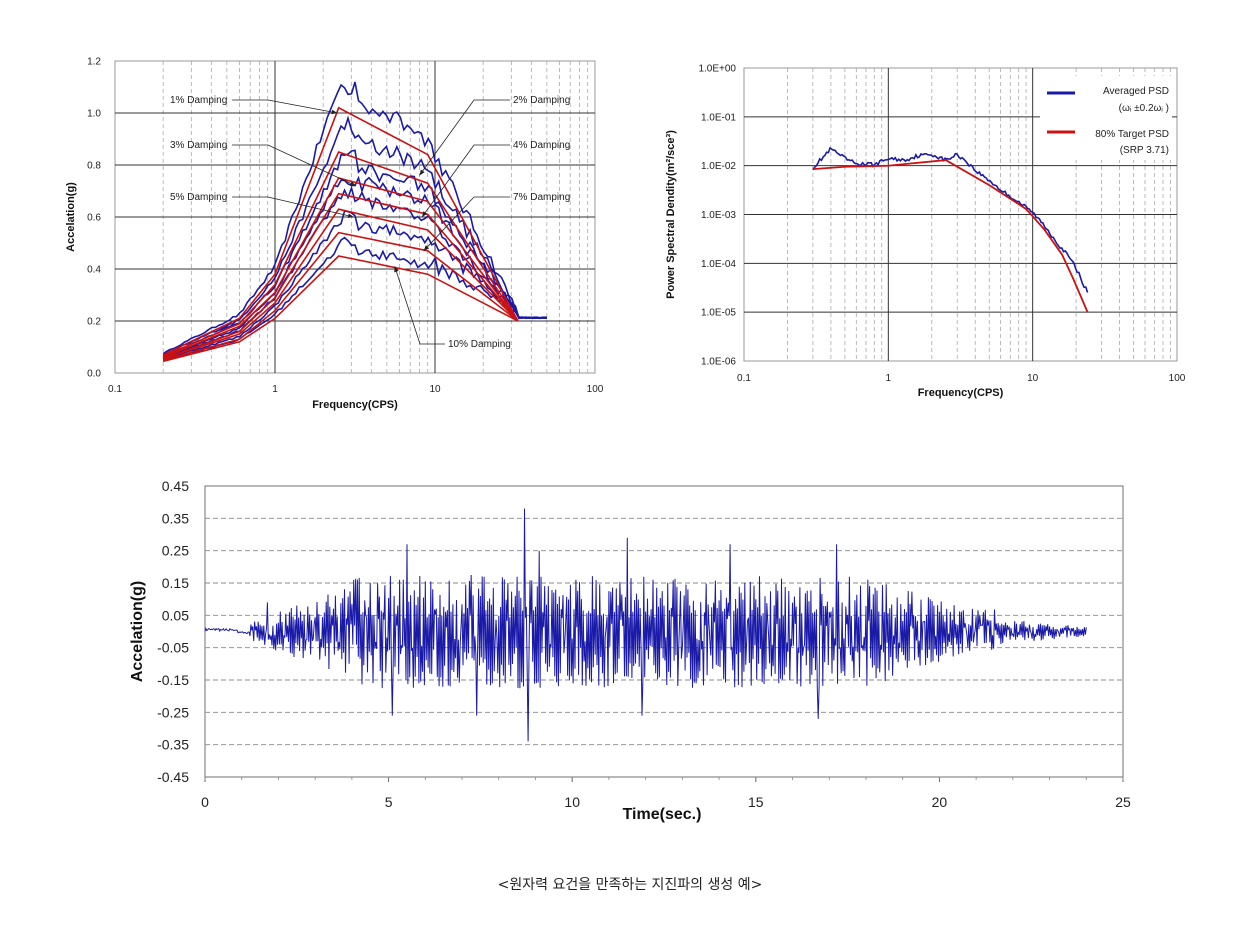 This screenshot has height=930, width=1260. What do you see at coordinates (718, 215) in the screenshot?
I see `y-tick-label: 1.0E-03` at bounding box center [718, 215].